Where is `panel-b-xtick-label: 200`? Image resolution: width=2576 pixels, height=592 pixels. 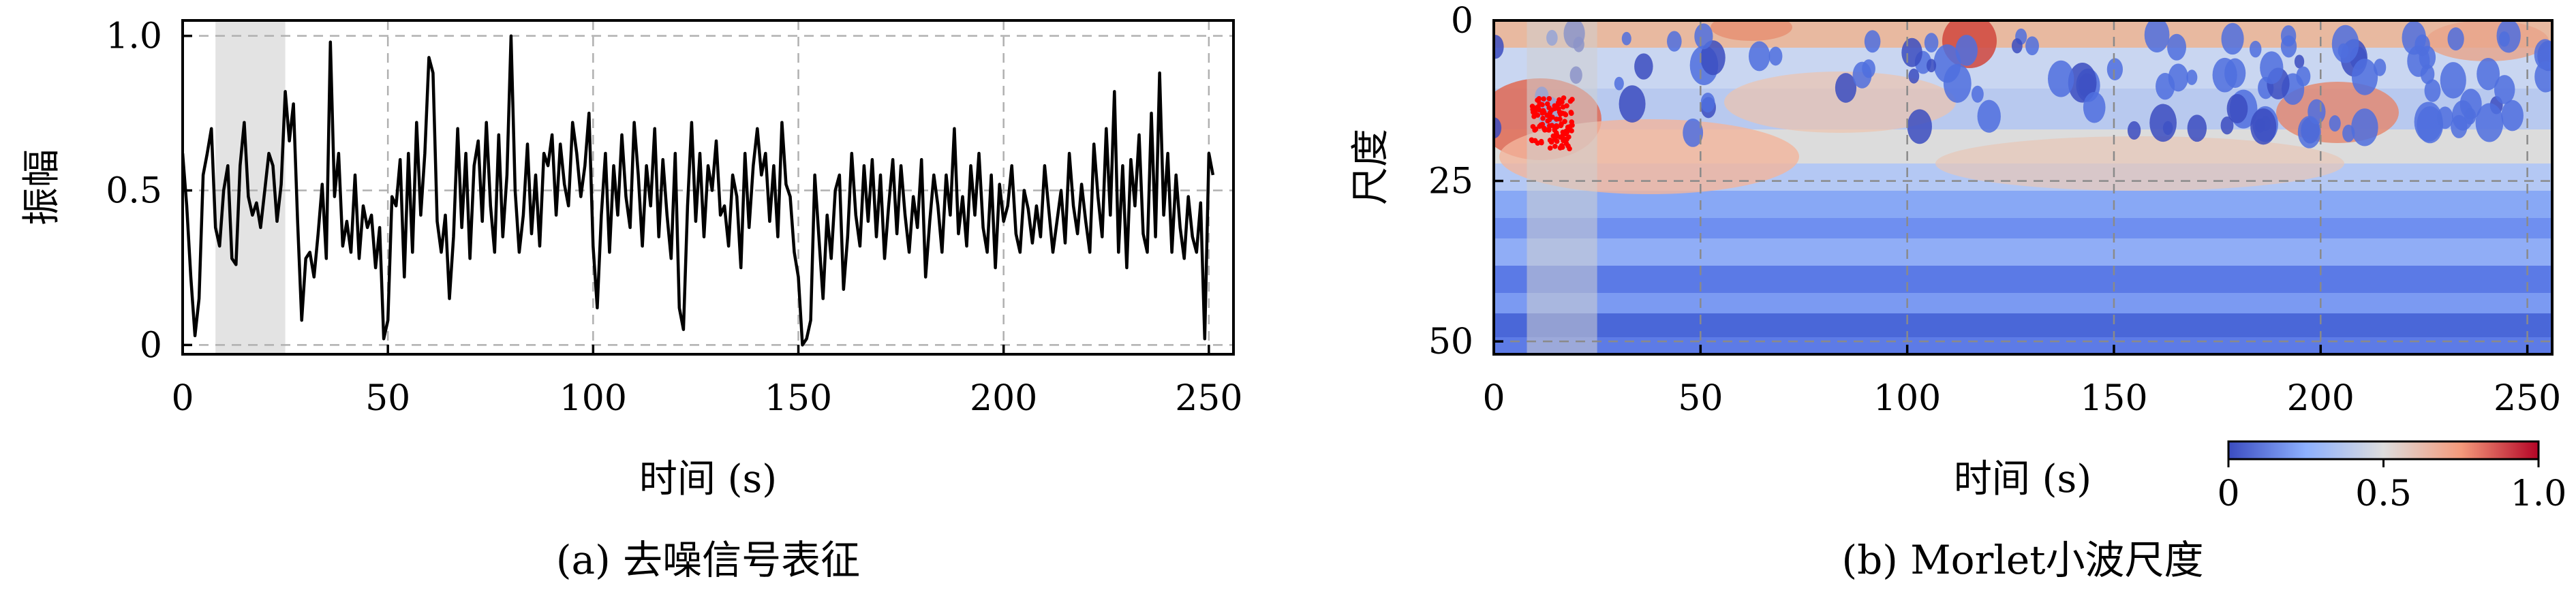 panel-b-xtick-label: 200 is located at coordinates (2321, 398).